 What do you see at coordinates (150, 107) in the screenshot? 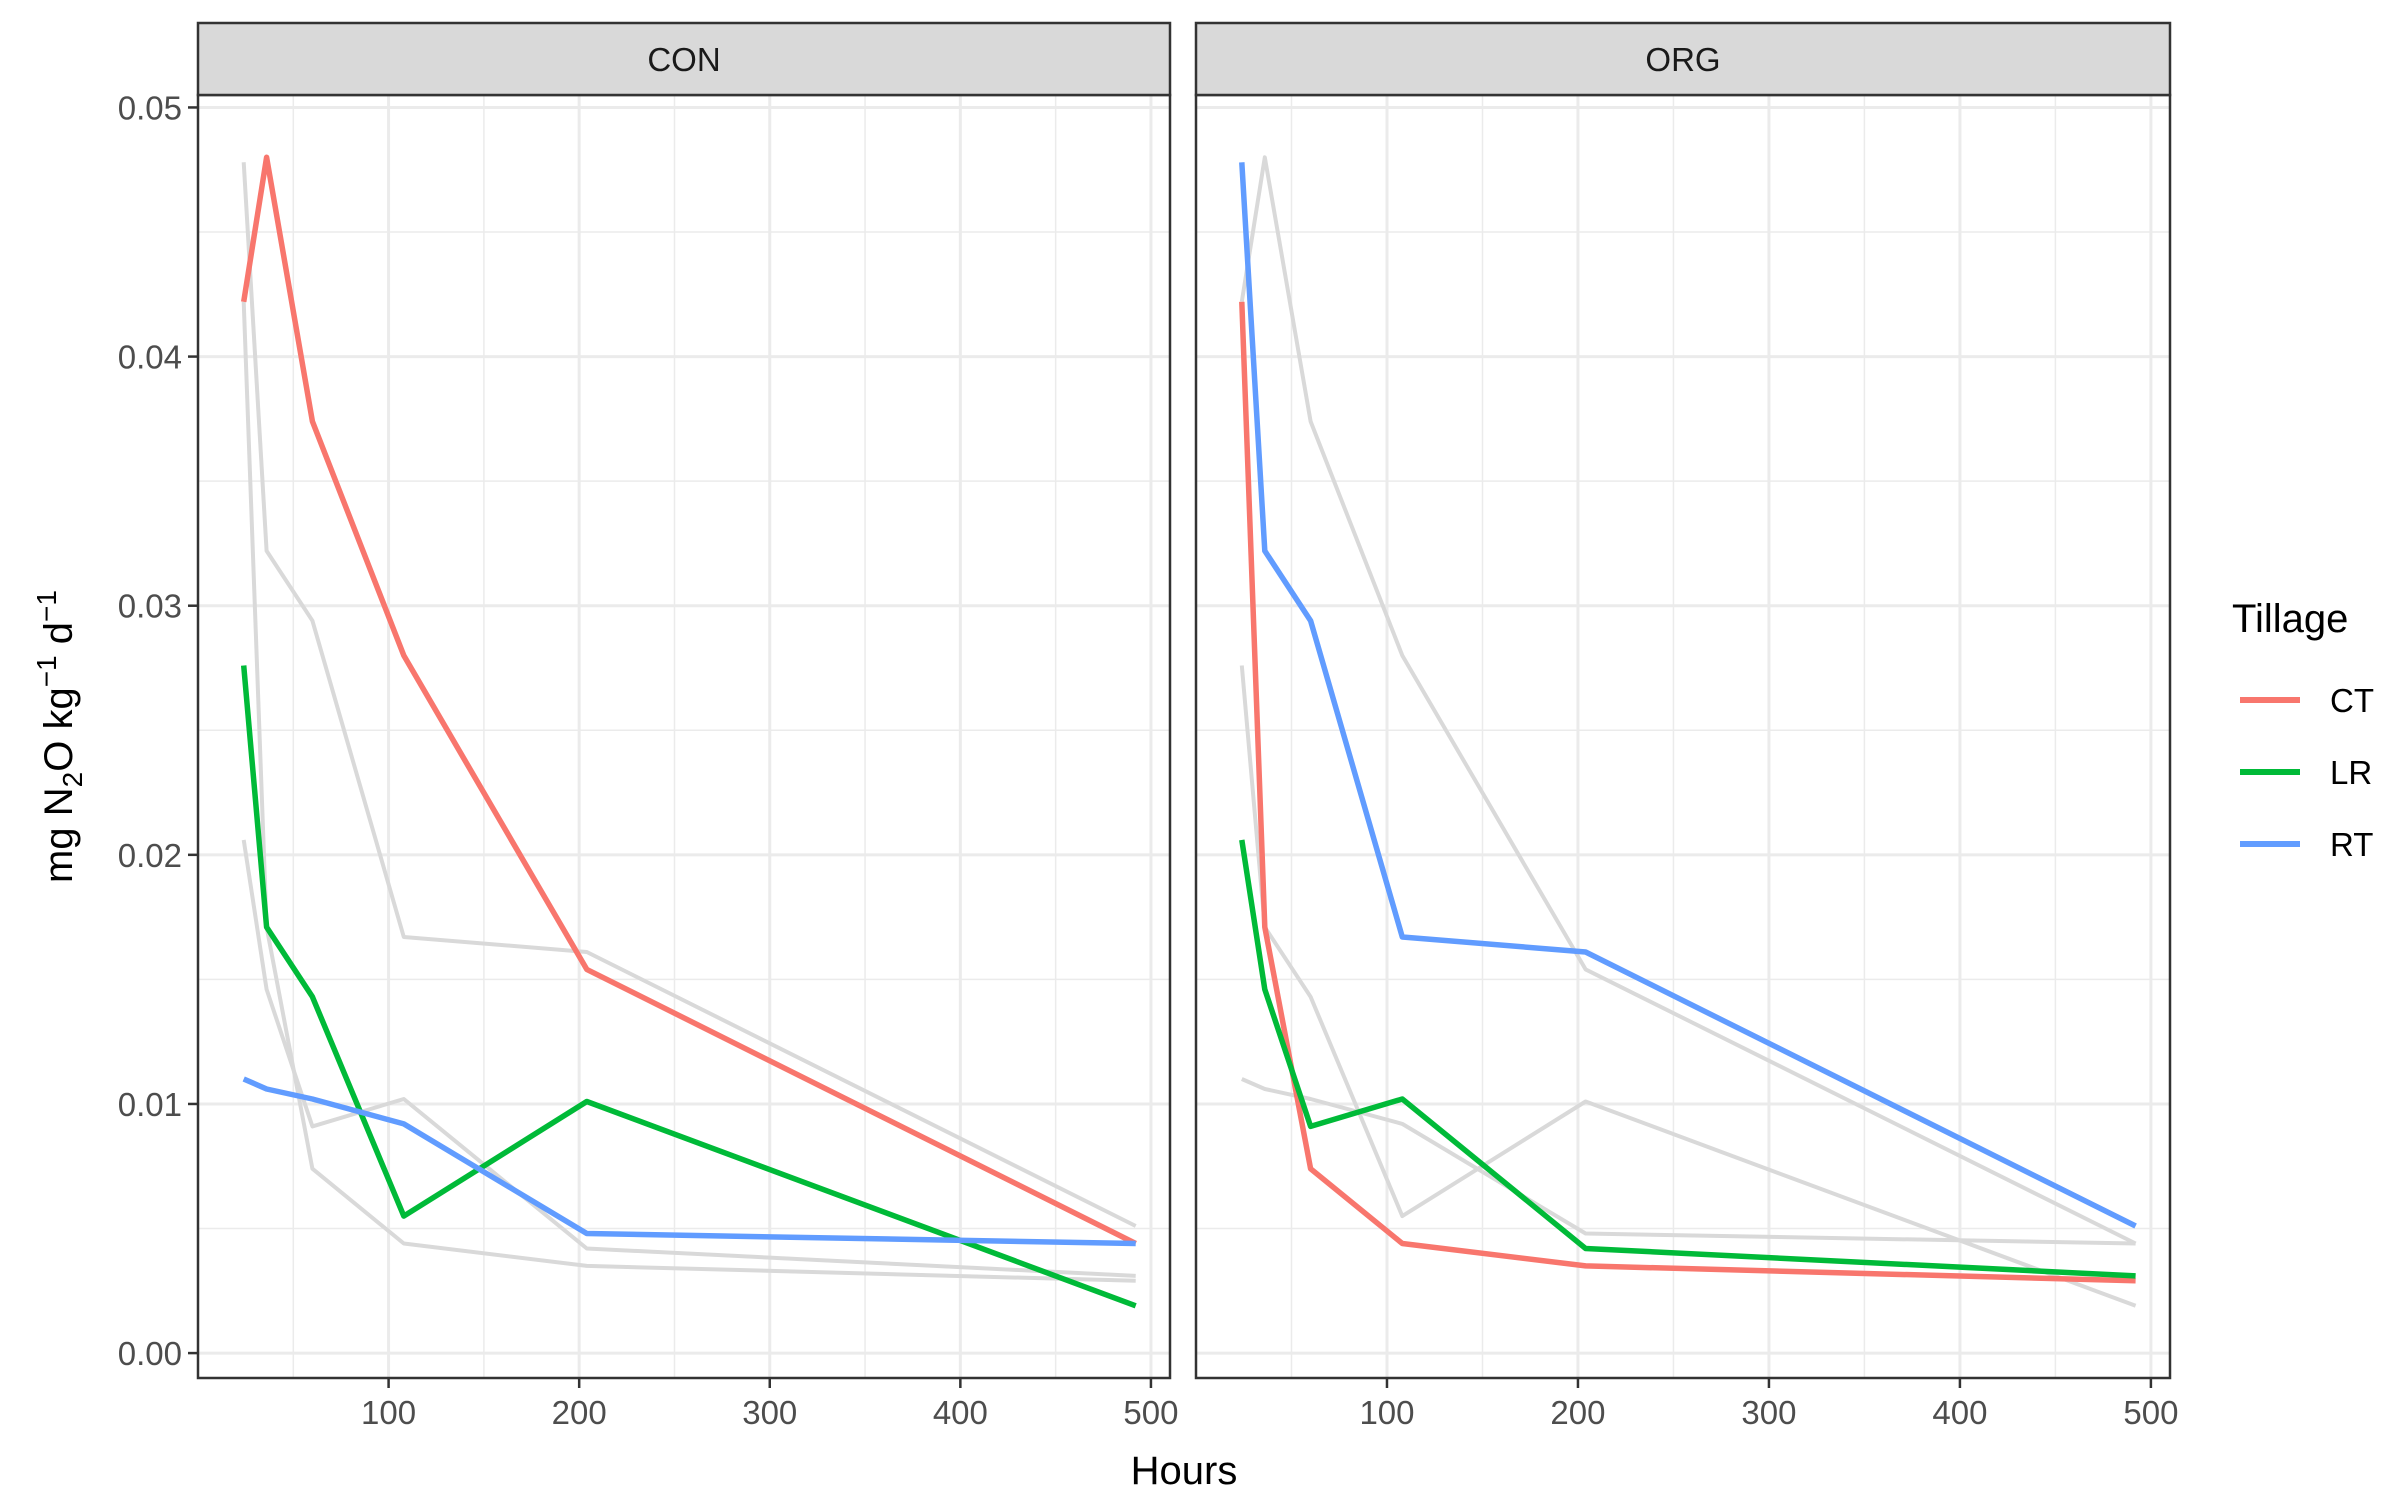
I see `y-tick-label: 0.05` at bounding box center [150, 107].